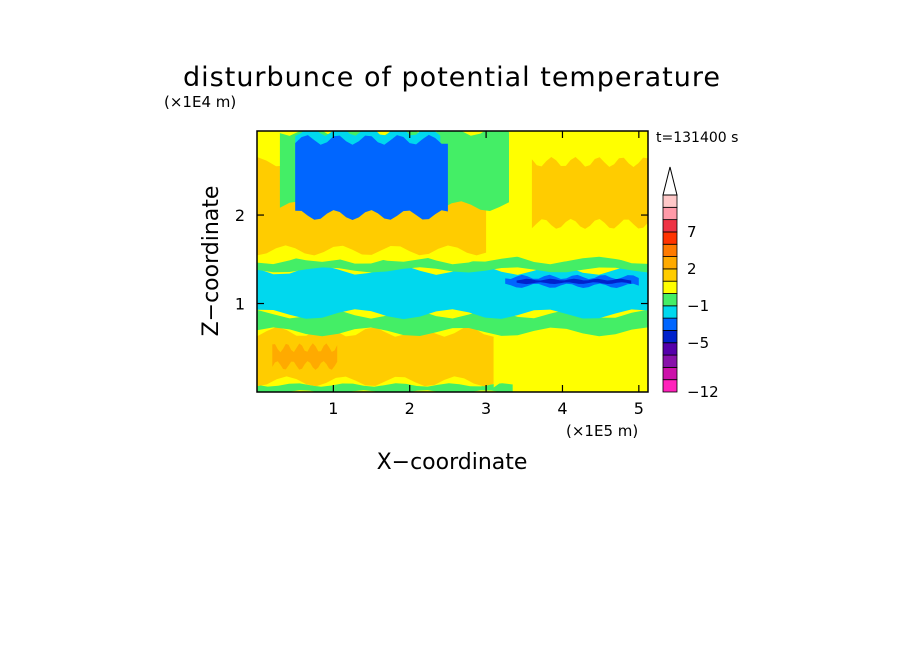  I want to click on colorbar: −12−5−127, so click(690, 283).